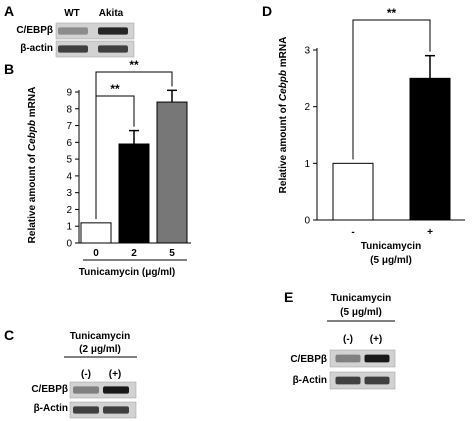 The width and height of the screenshot is (474, 421). Describe the element at coordinates (111, 13) in the screenshot. I see `lane-label-akita: Akita` at that location.